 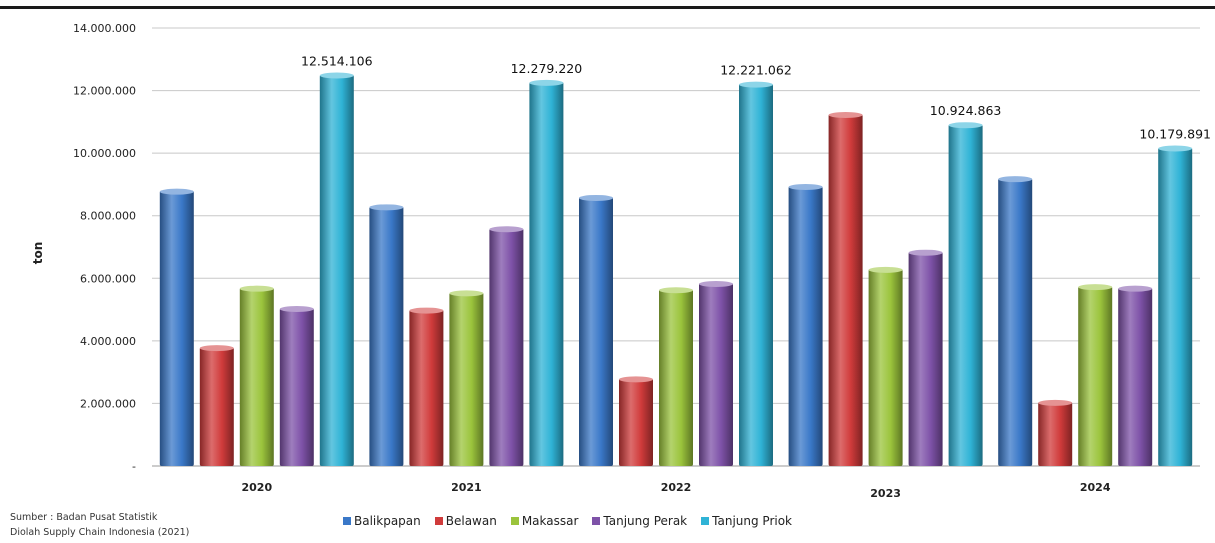 I want to click on legend-label: Makassar, so click(x=550, y=521).